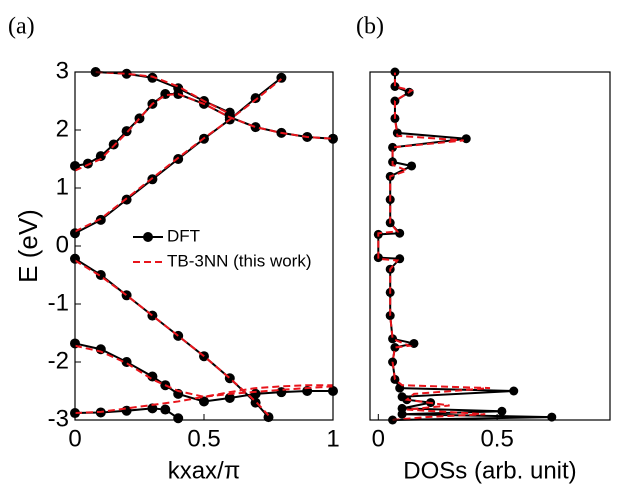 This screenshot has width=626, height=500. Describe the element at coordinates (58, 360) in the screenshot. I see `y-tick-label: -2` at that location.